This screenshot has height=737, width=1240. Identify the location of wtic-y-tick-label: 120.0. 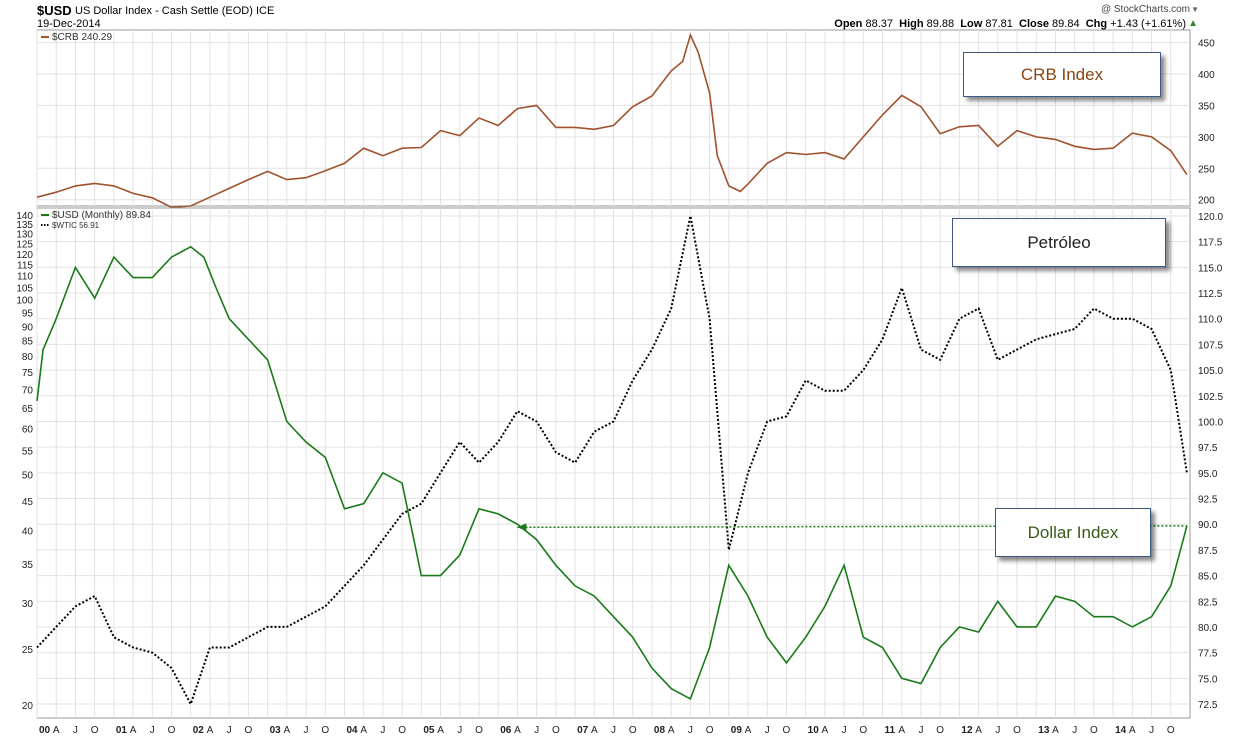
(1210, 217).